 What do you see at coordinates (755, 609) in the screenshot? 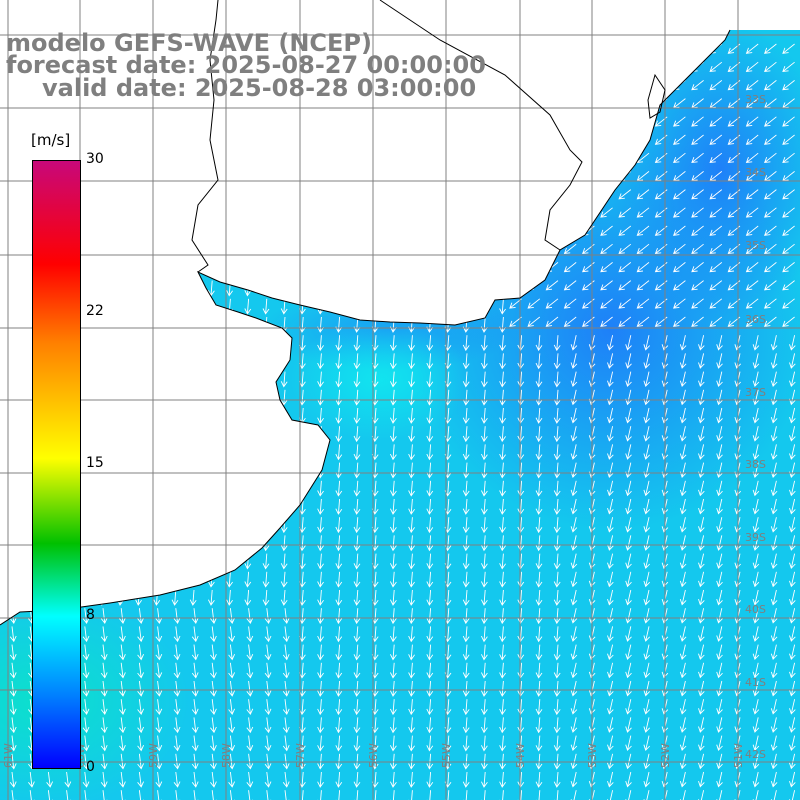
I see `lat-label: 40S` at bounding box center [755, 609].